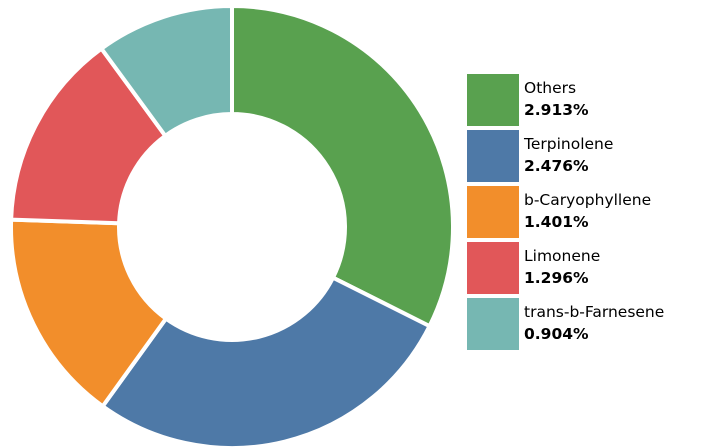 The image size is (703, 448). I want to click on legend-item-trans-b-farnesene: trans-b-Farnesene 0.904%, so click(565, 326).